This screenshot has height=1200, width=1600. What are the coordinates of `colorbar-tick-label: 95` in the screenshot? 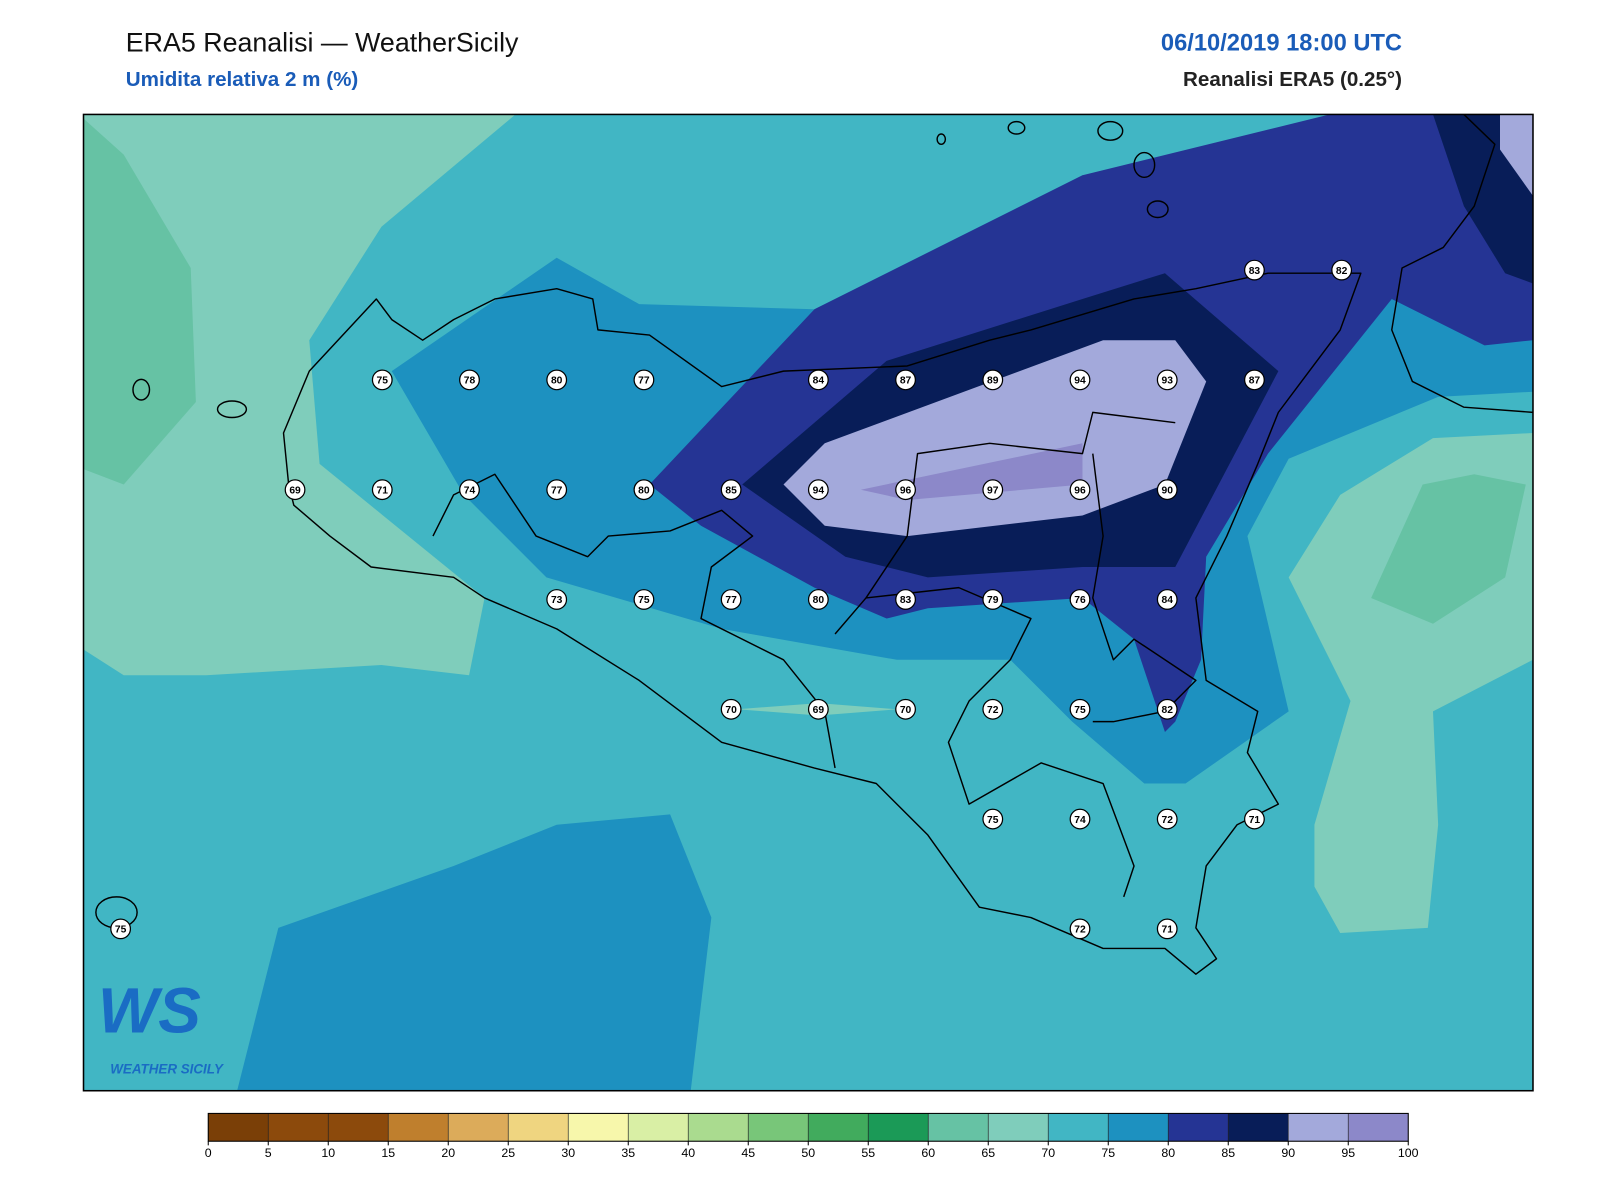 It's located at (1348, 1153).